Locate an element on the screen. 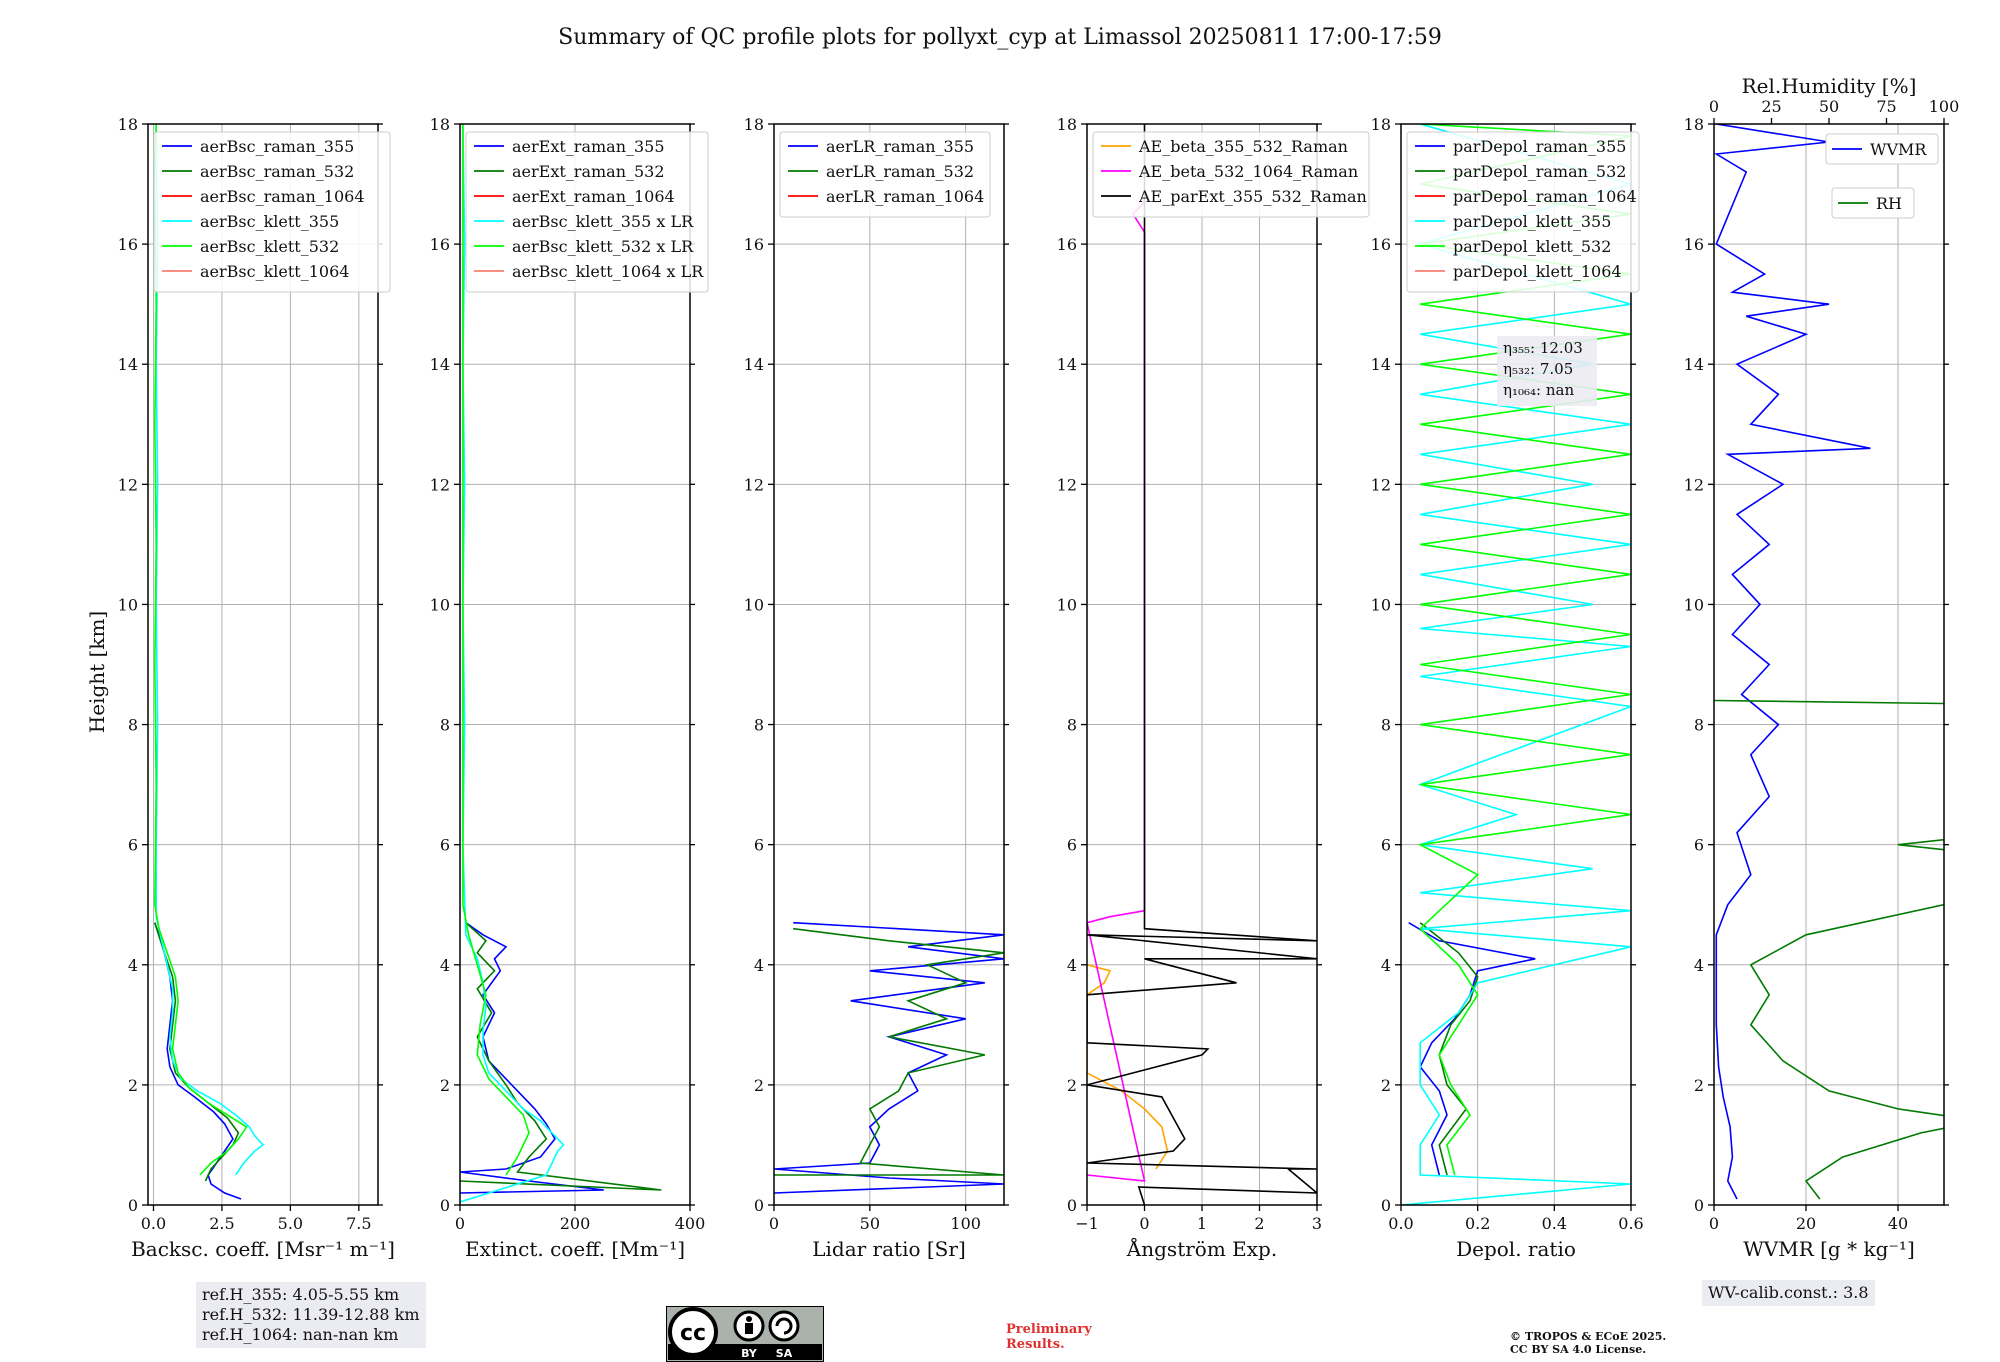 This screenshot has height=1362, width=2000. x-tick-label: −1 is located at coordinates (1087, 1223).